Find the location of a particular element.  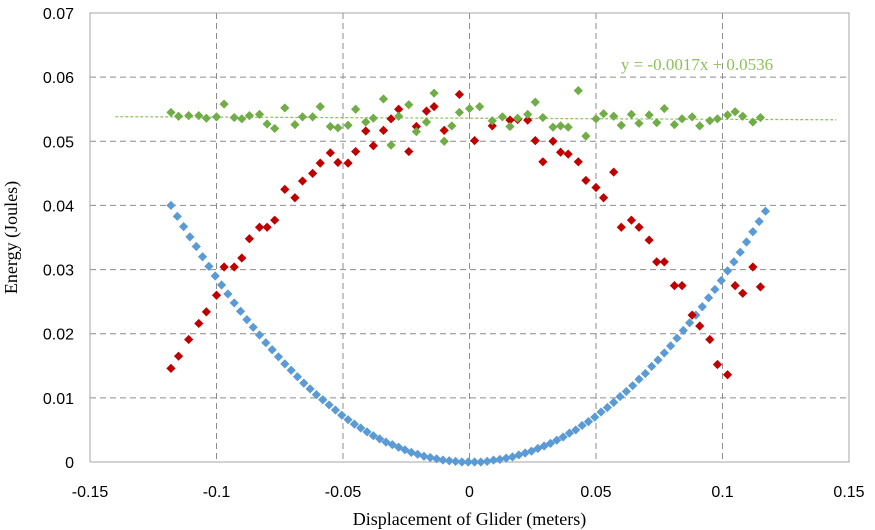

y-tick-label: 0.02 is located at coordinates (58, 335).